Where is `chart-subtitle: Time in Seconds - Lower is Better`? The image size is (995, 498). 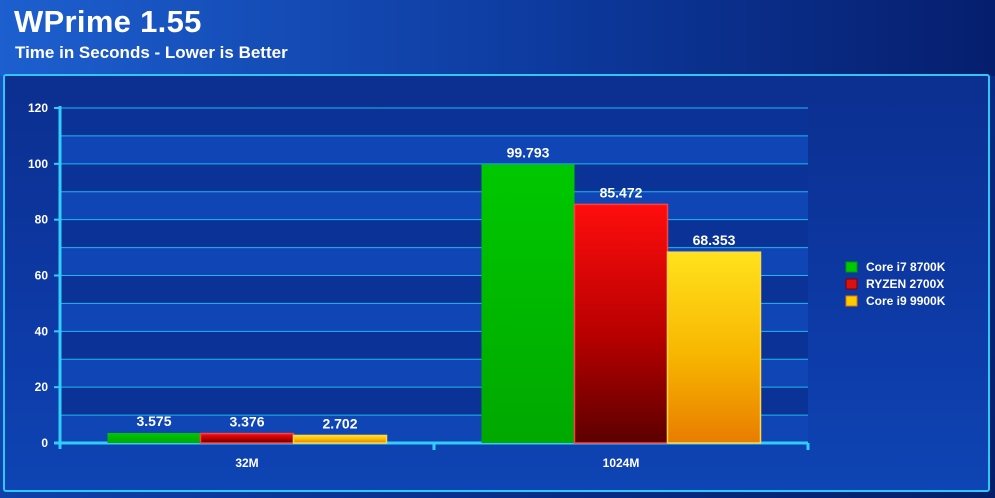
chart-subtitle: Time in Seconds - Lower is Better is located at coordinates (151, 52).